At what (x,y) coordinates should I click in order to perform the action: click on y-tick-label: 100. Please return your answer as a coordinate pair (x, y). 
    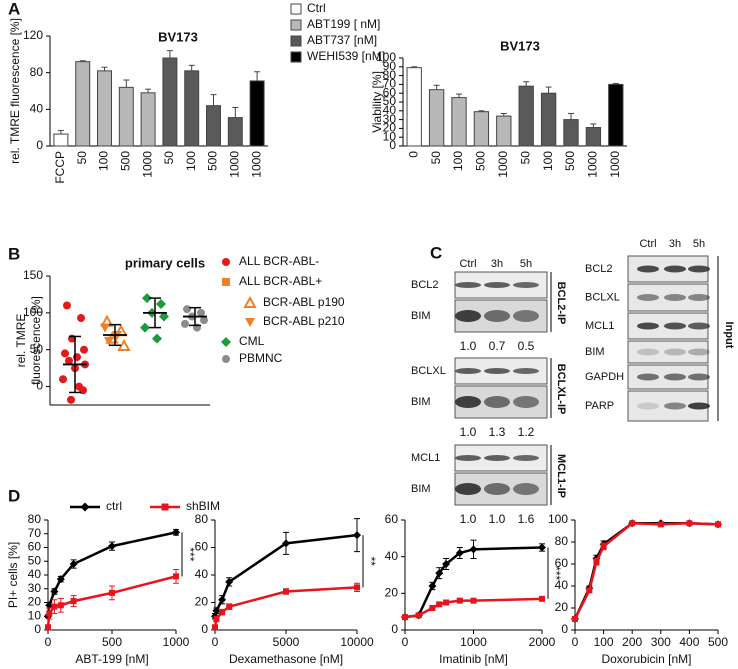
    Looking at the image, I should click on (558, 519).